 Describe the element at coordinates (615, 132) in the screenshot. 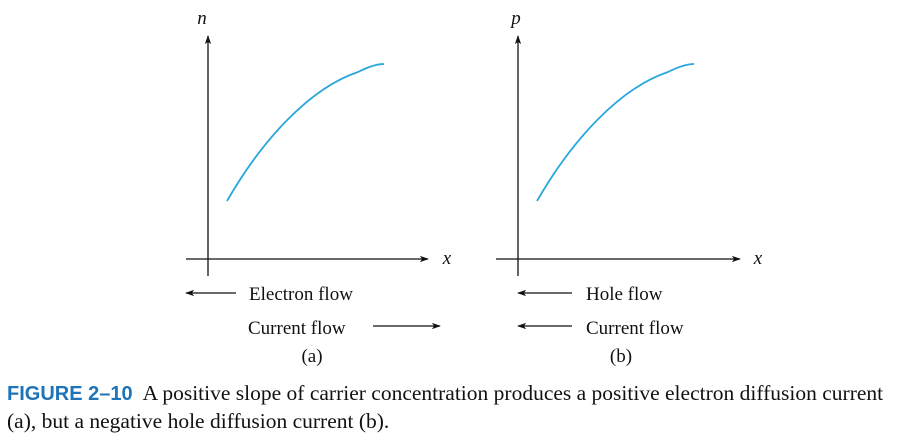

I see `panel-b-concentration-curve` at that location.